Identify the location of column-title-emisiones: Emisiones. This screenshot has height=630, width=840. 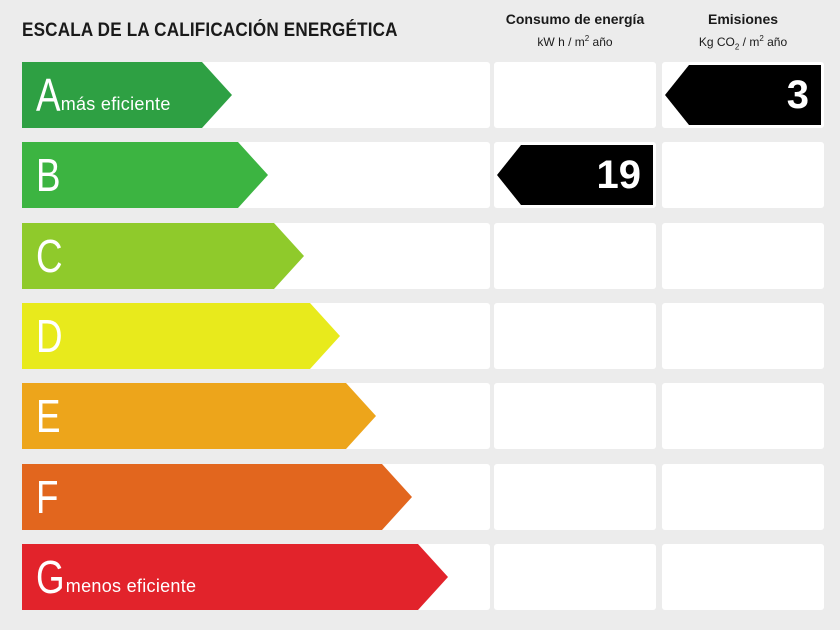
(743, 19).